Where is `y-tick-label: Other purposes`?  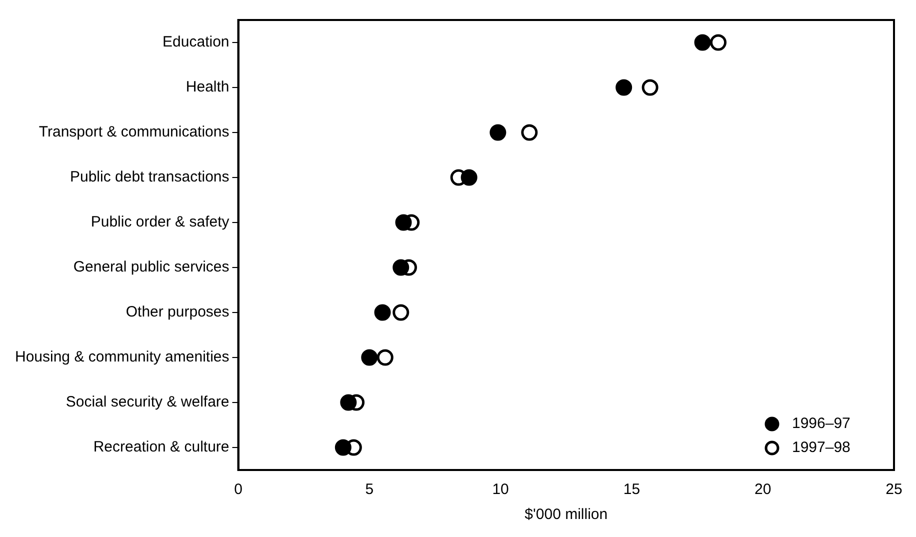 y-tick-label: Other purposes is located at coordinates (178, 312).